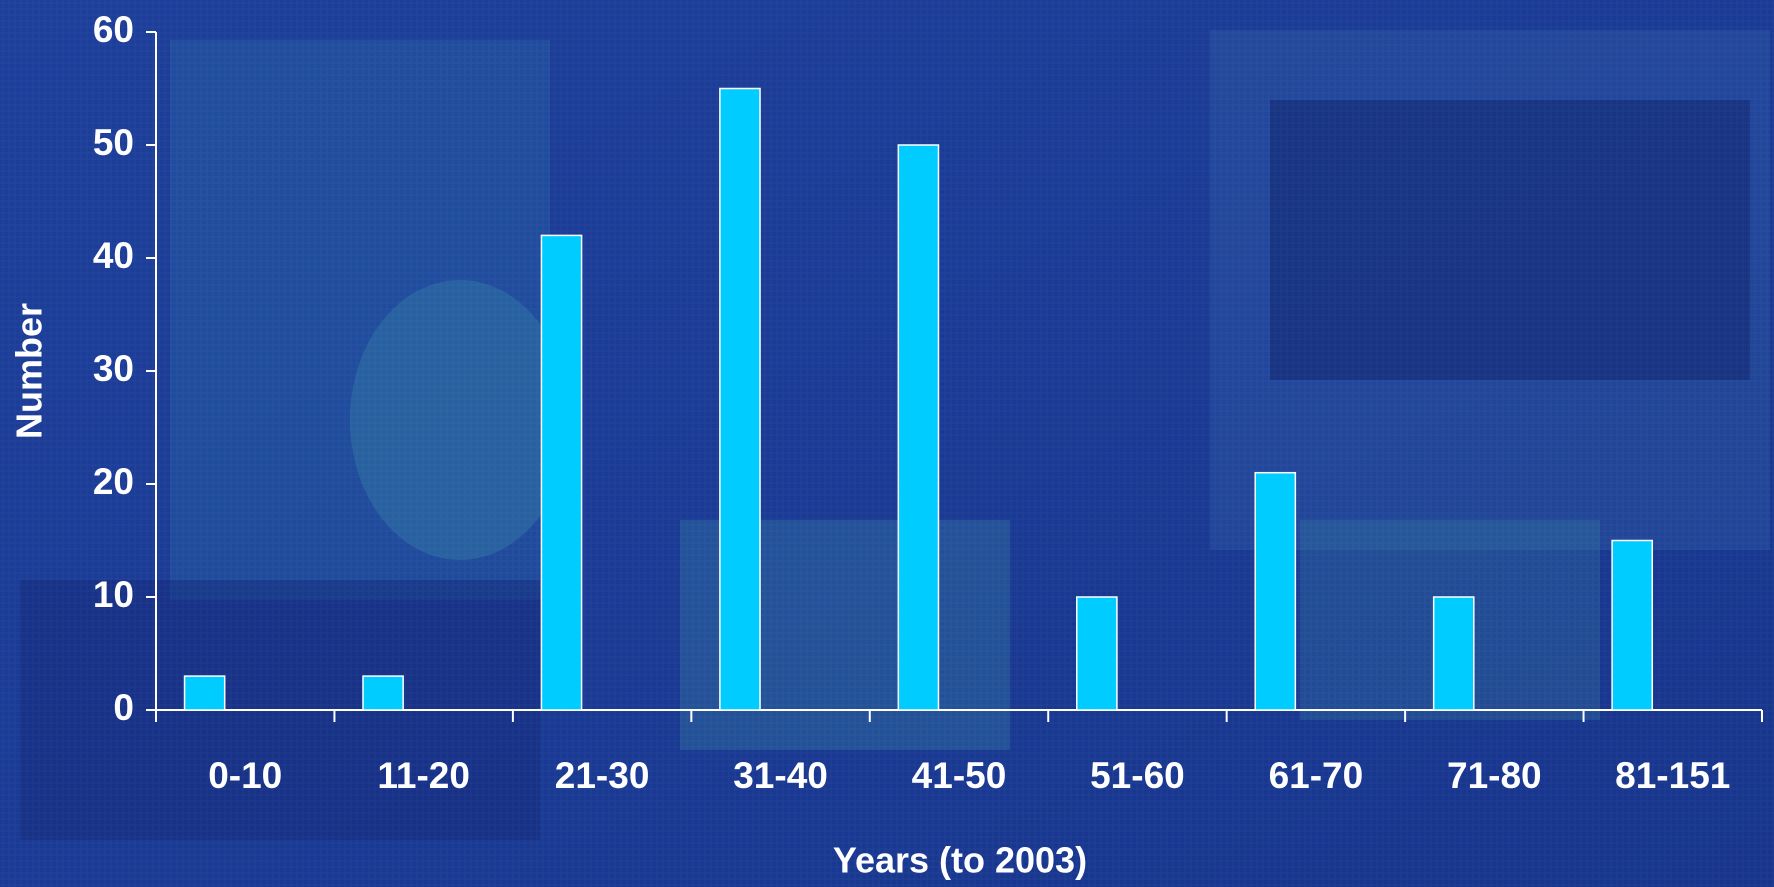 The height and width of the screenshot is (887, 1774). I want to click on y-tick-label: 20, so click(113, 481).